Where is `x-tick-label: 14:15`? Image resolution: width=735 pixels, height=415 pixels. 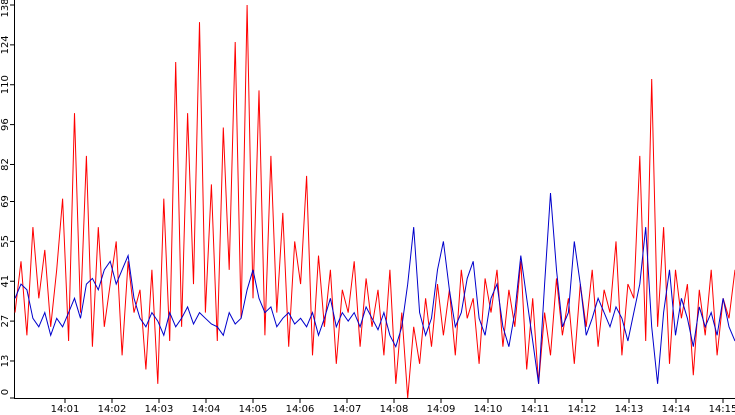 x-tick-label: 14:15 is located at coordinates (722, 409).